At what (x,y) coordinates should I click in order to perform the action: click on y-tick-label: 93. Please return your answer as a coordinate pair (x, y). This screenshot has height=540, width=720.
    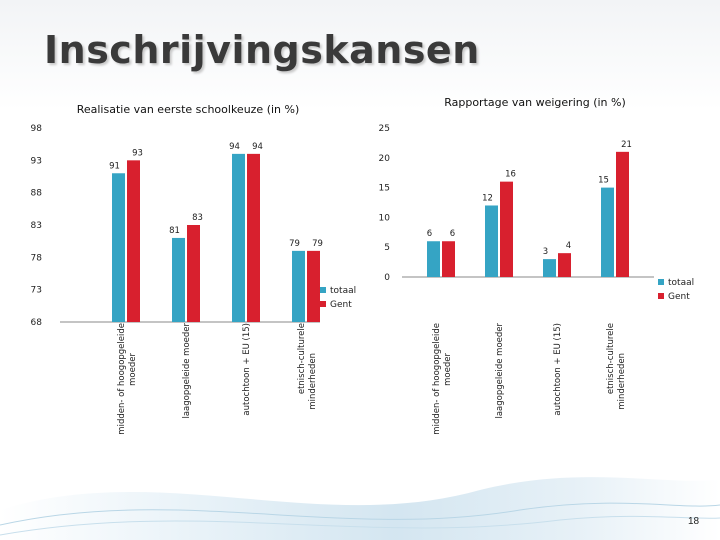
    Looking at the image, I should click on (36, 161).